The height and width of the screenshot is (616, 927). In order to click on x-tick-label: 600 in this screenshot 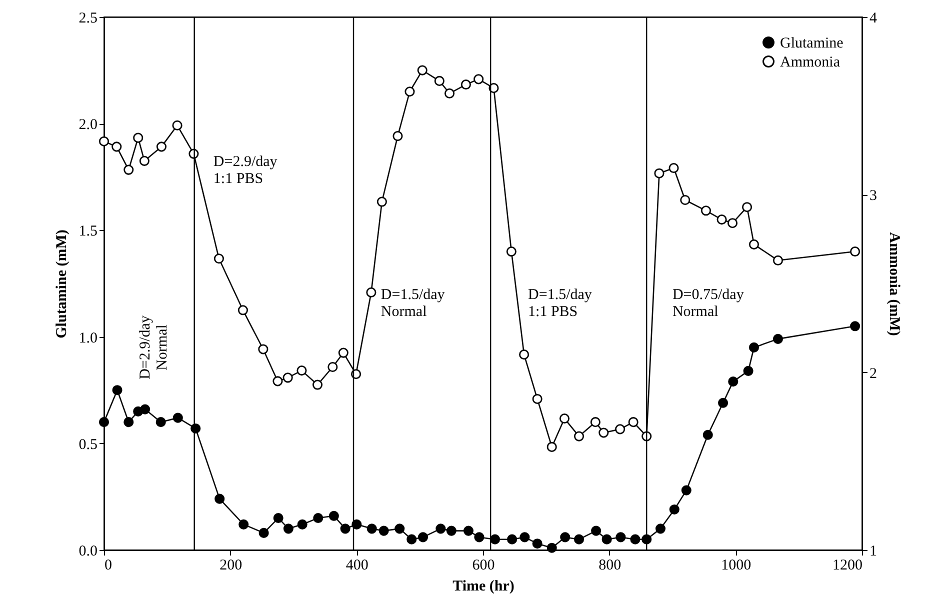, I will do `click(483, 566)`.